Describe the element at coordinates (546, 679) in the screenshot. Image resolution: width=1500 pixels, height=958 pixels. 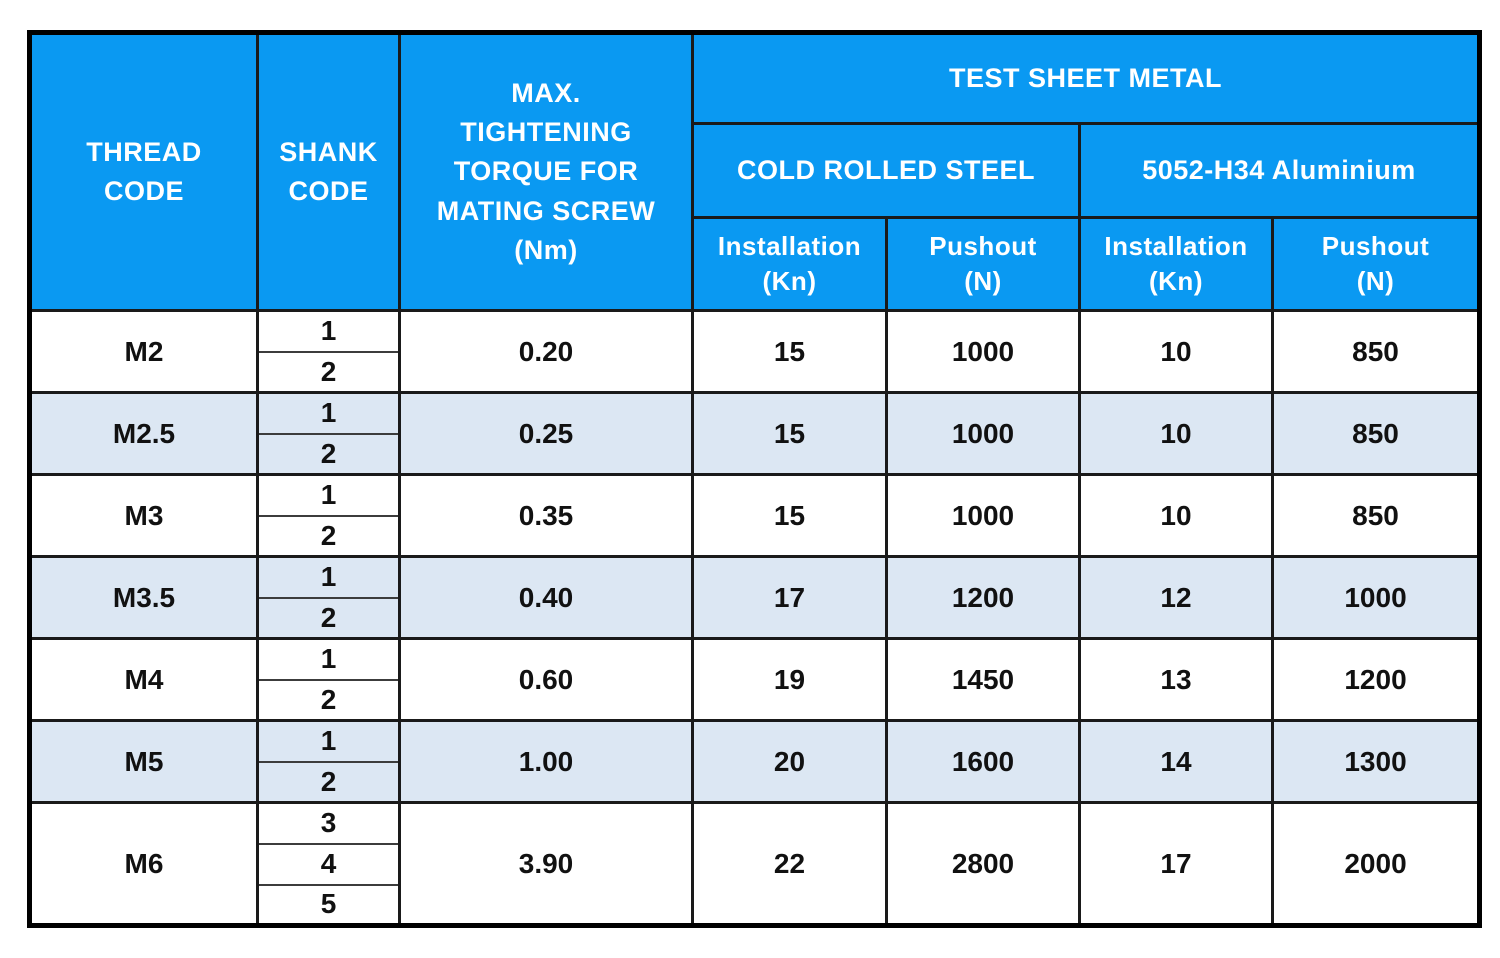
I see `cell-torque: 0.60` at that location.